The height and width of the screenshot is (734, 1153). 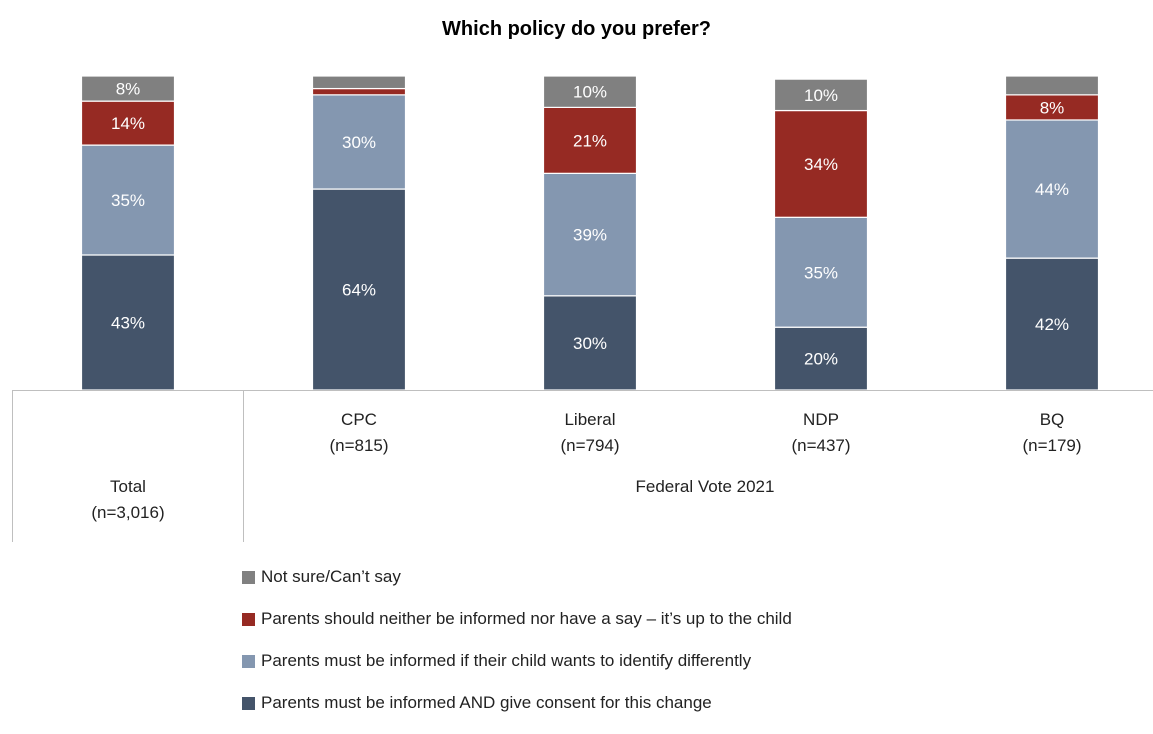 I want to click on legend-label: Not sure/Can’t say, so click(x=331, y=576).